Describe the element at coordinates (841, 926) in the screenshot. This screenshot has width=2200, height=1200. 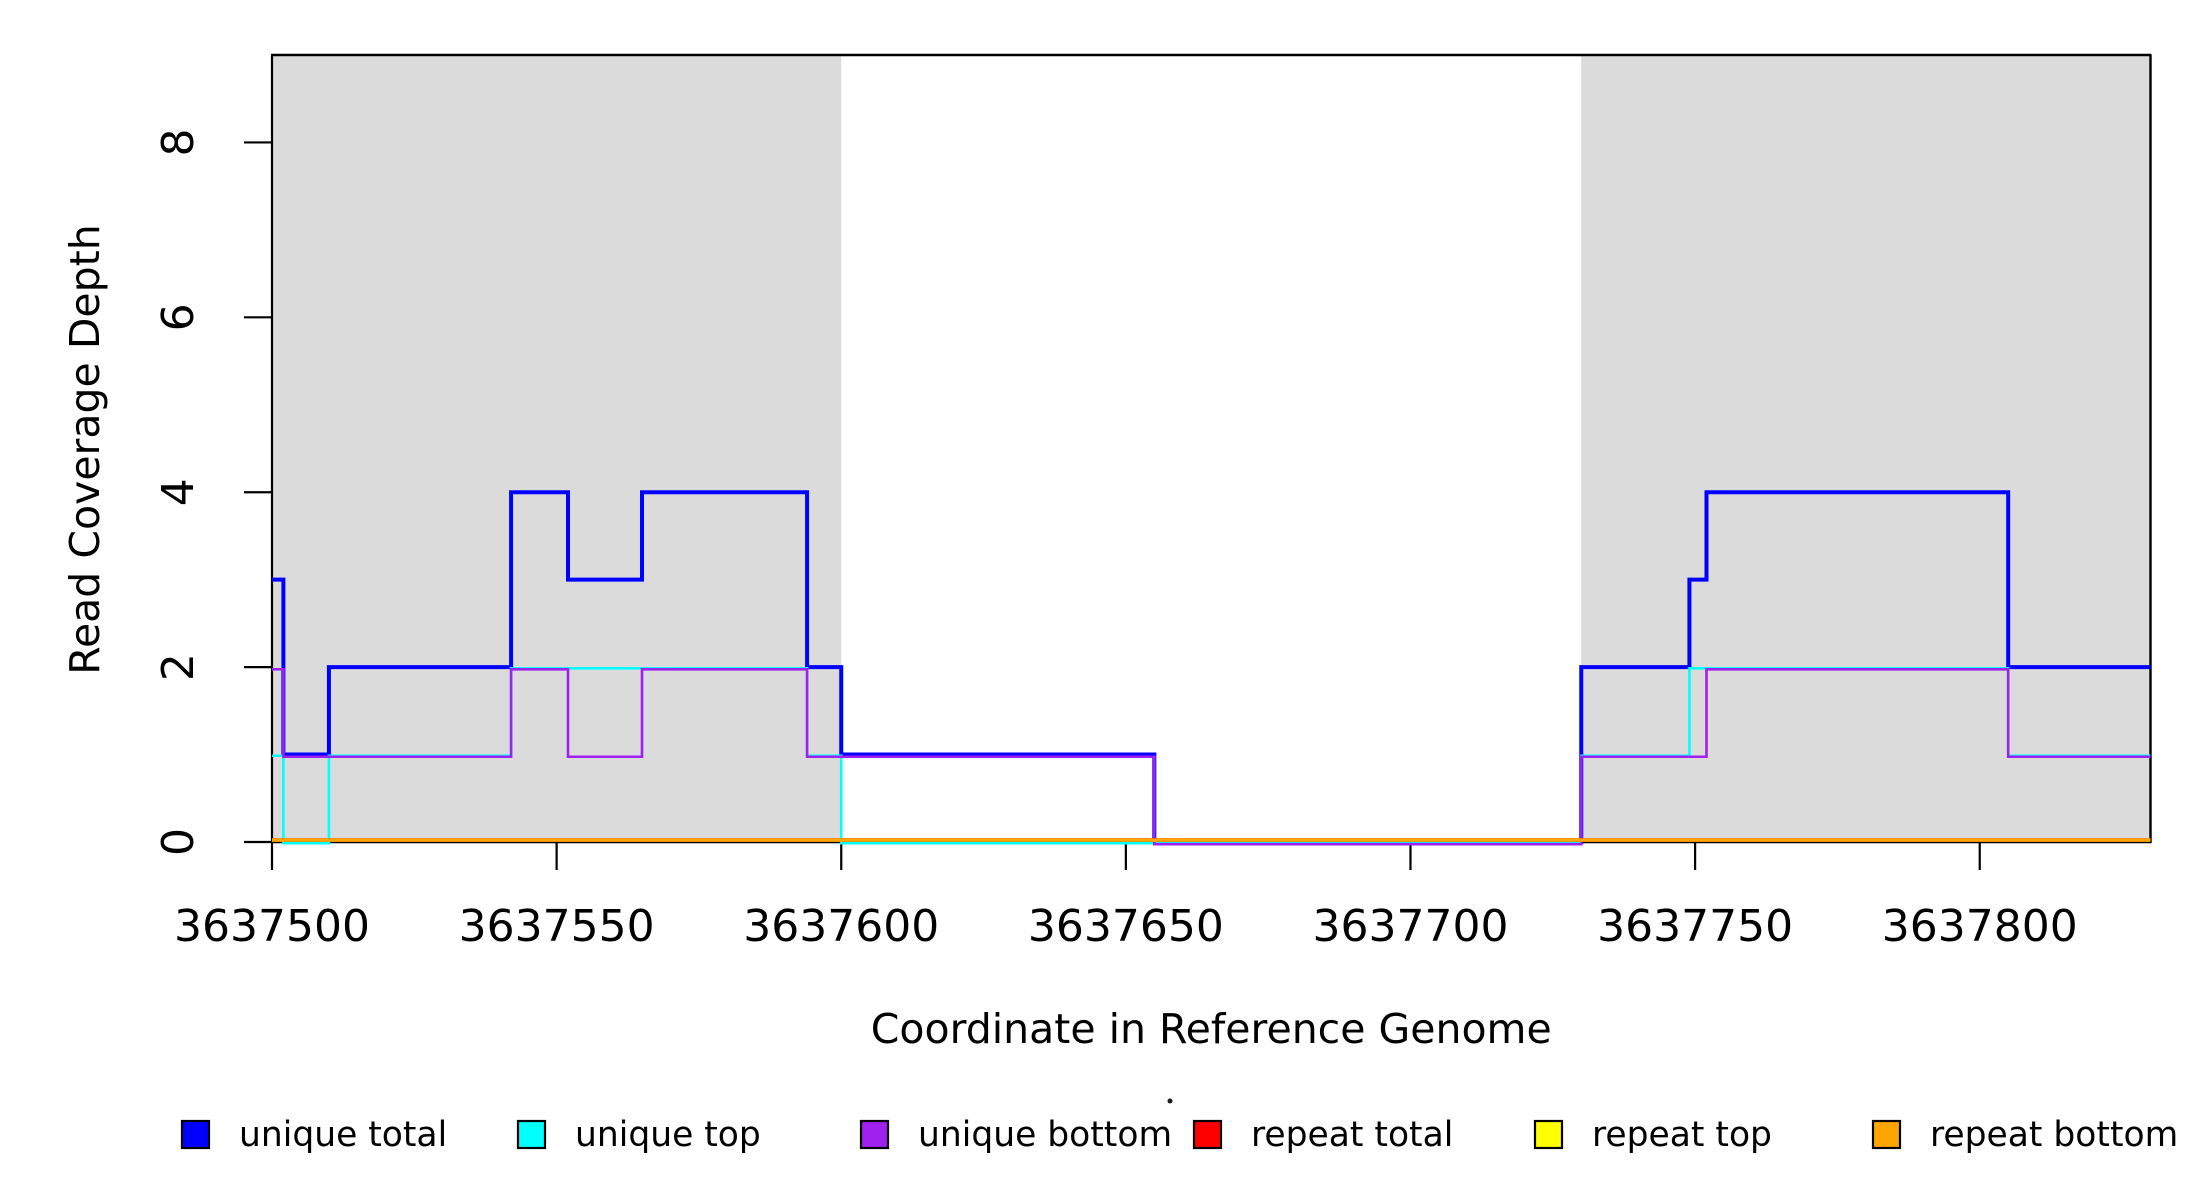
I see `x-tick-label: 3637600` at that location.